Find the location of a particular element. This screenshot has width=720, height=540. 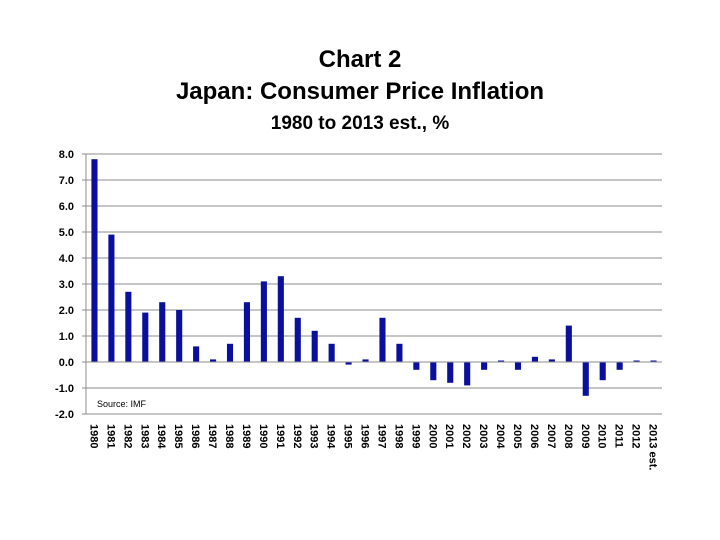

y-tick-label: -2.0 is located at coordinates (64, 415).